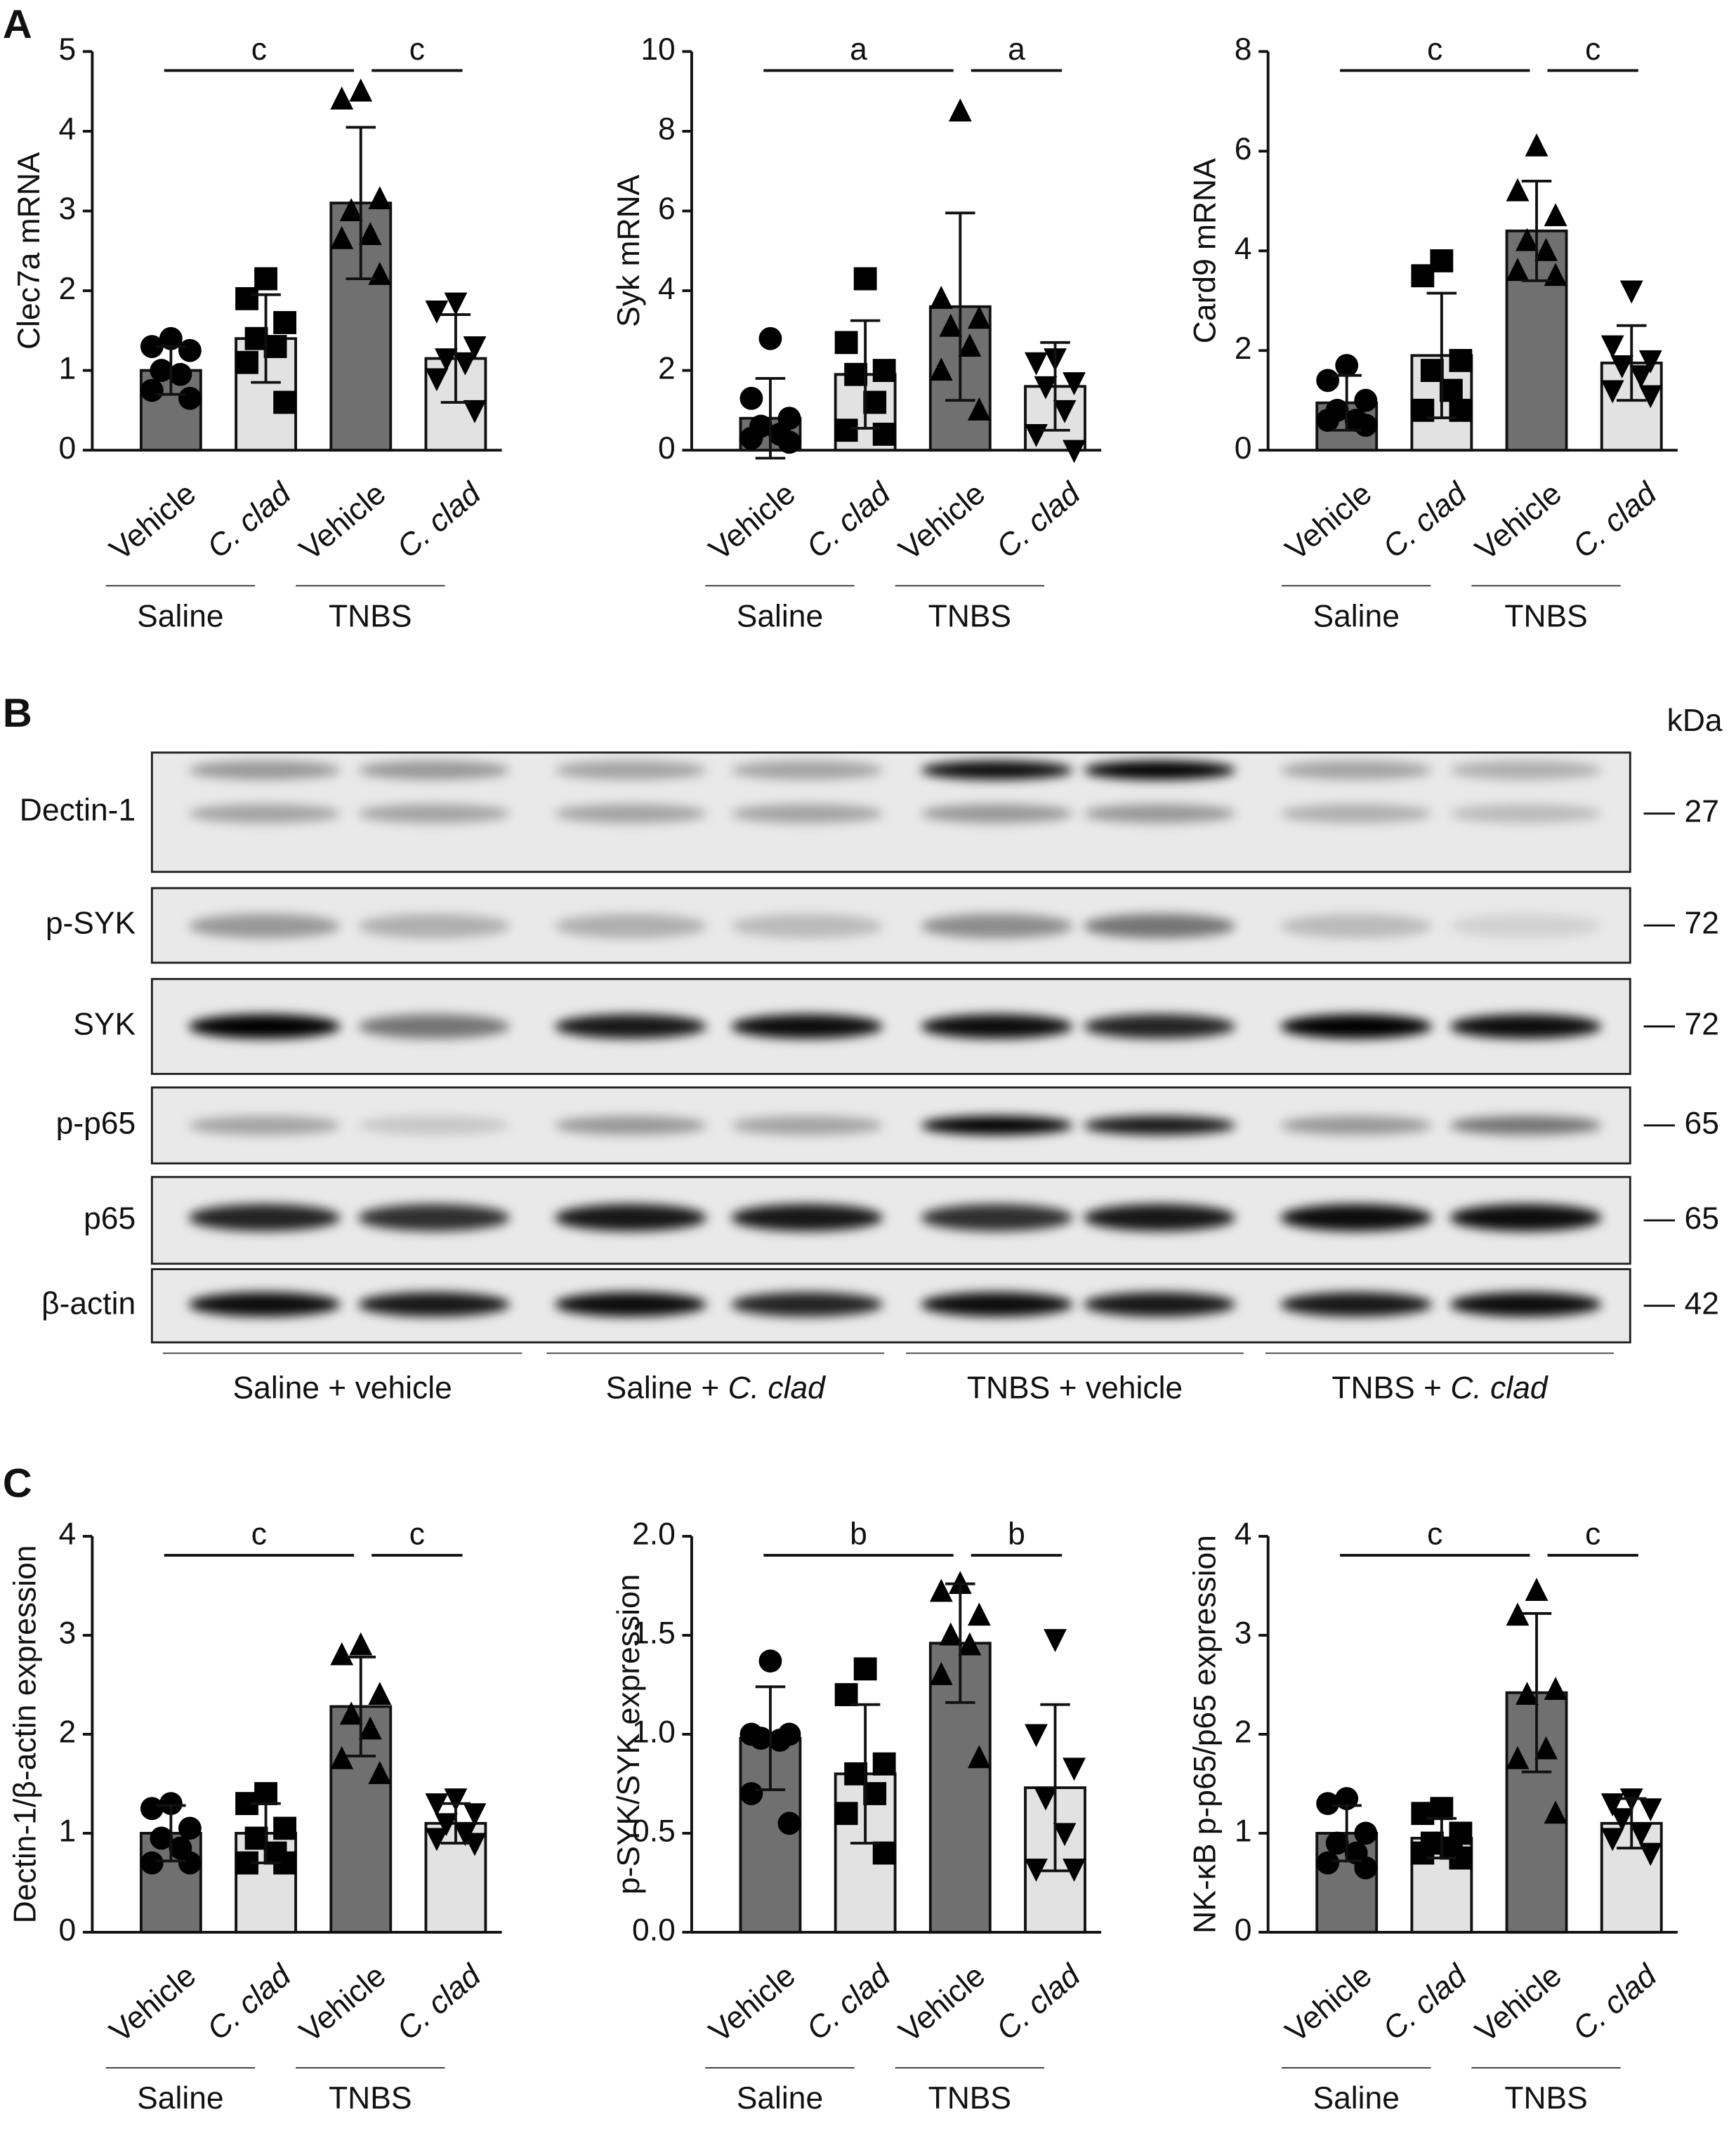  What do you see at coordinates (895, 1217) in the screenshot?
I see `blot-bands` at bounding box center [895, 1217].